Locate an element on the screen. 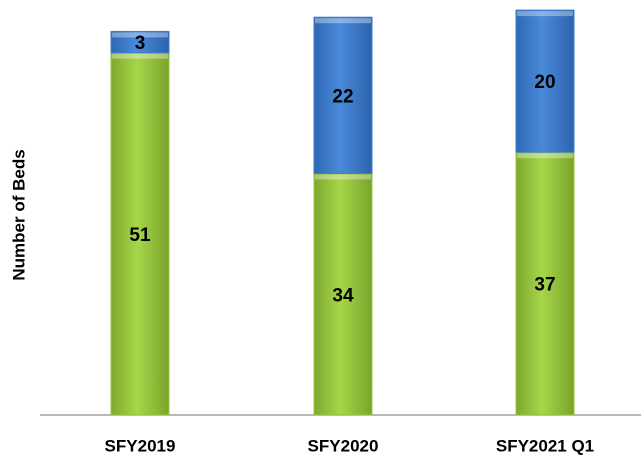 This screenshot has width=641, height=464. data-label: 3 is located at coordinates (140, 43).